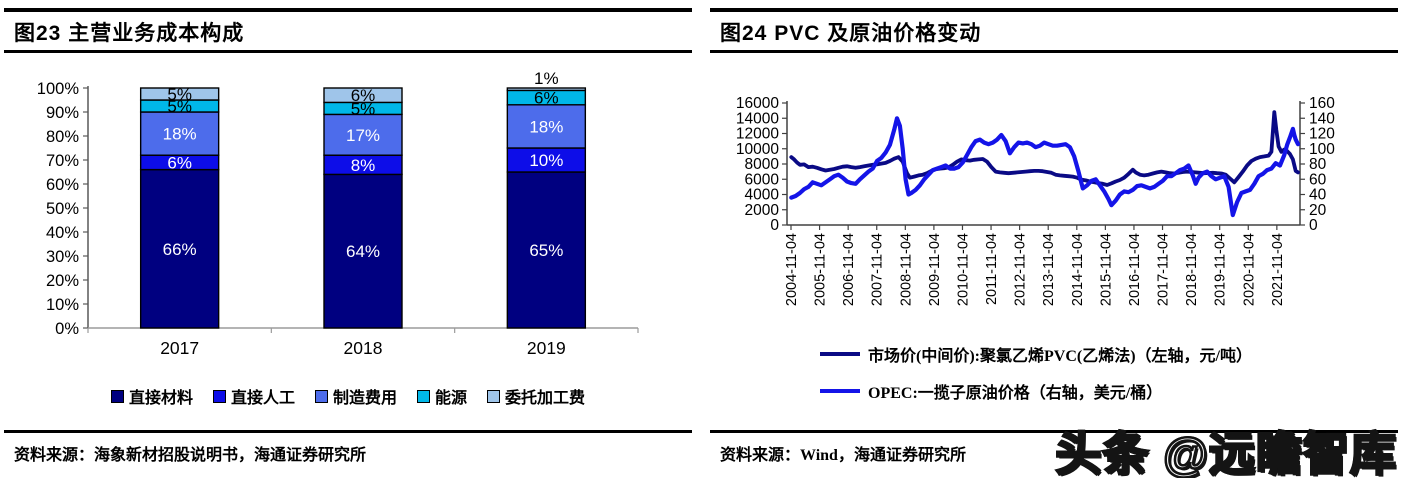 This screenshot has width=1401, height=478. Describe the element at coordinates (262, 398) in the screenshot. I see `legend-label: 直接人工` at that location.